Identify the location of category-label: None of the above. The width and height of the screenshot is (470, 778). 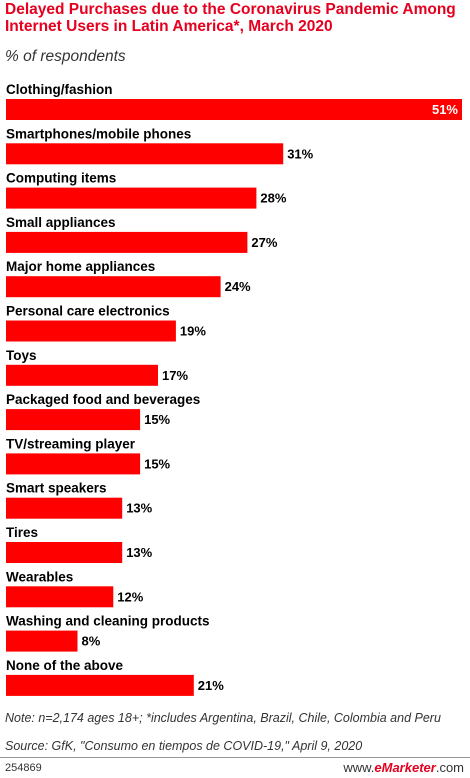
(65, 665).